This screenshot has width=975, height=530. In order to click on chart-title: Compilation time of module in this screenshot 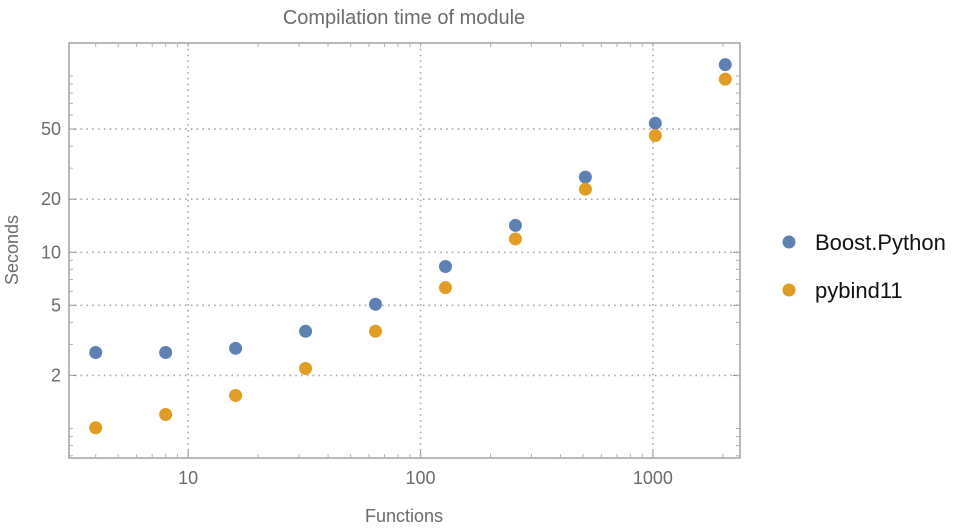, I will do `click(404, 18)`.